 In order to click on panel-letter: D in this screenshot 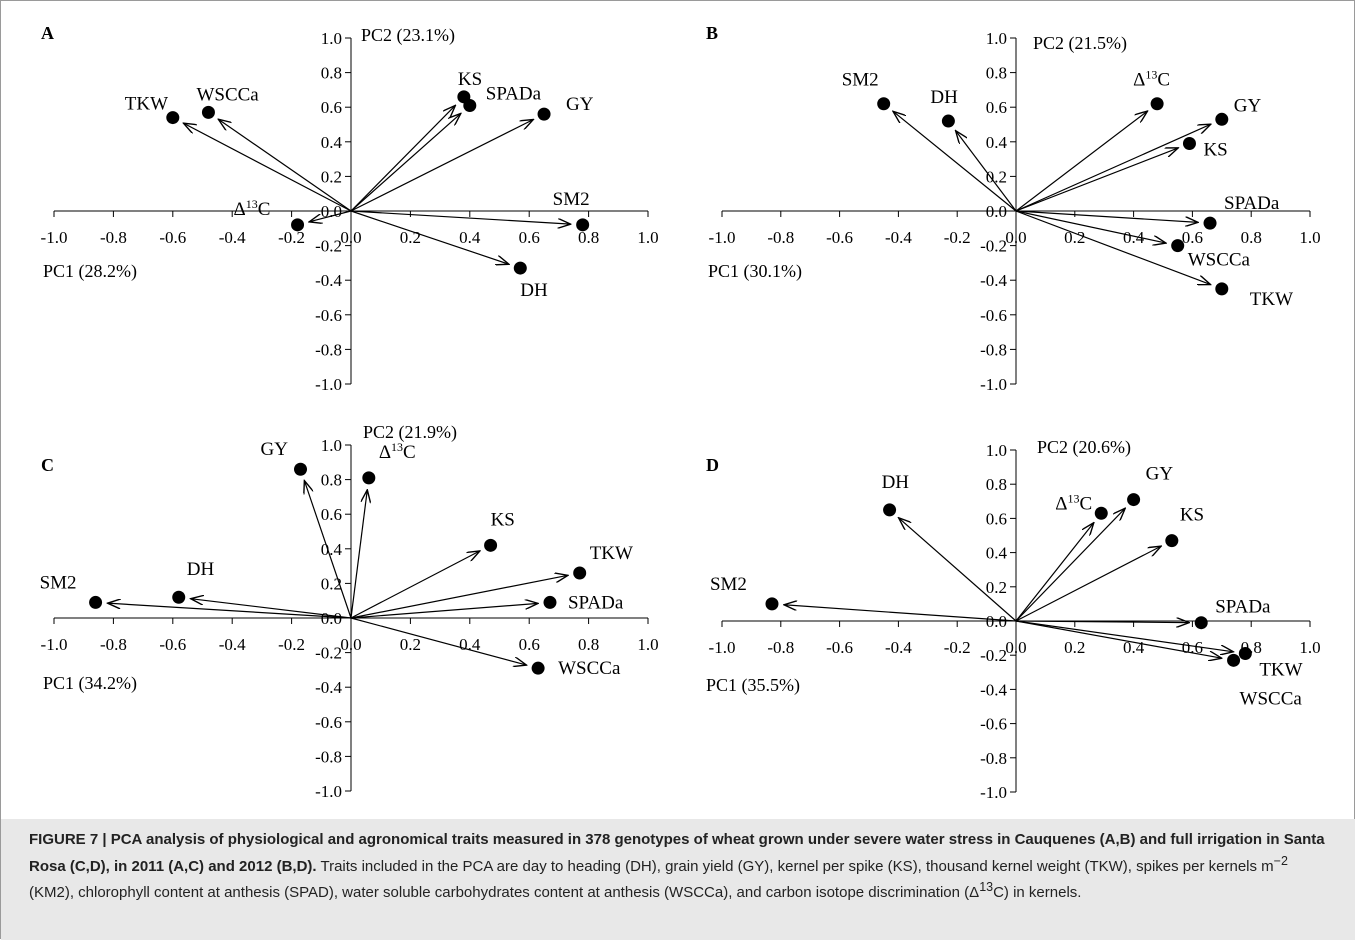, I will do `click(712, 465)`.